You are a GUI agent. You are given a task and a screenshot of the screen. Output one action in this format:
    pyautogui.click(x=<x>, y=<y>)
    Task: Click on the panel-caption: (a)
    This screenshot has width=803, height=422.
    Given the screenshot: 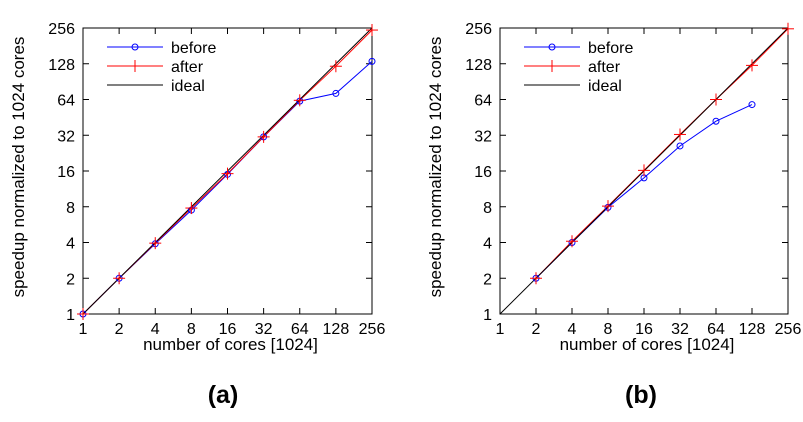 What is the action you would take?
    pyautogui.click(x=223, y=395)
    